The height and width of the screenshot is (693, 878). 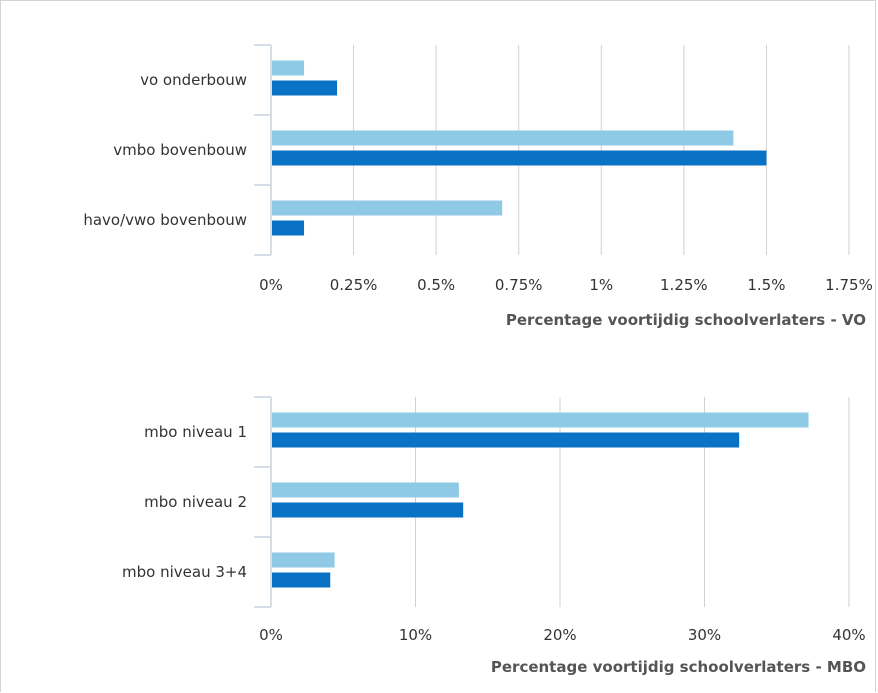 What do you see at coordinates (848, 635) in the screenshot?
I see `tick-label: 40%` at bounding box center [848, 635].